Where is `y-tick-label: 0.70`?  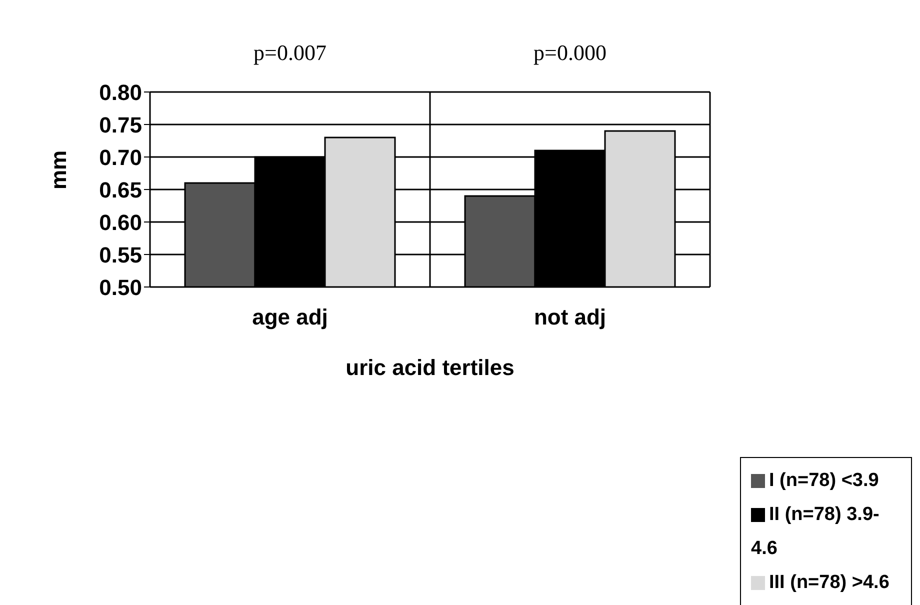
y-tick-label: 0.70 is located at coordinates (120, 157).